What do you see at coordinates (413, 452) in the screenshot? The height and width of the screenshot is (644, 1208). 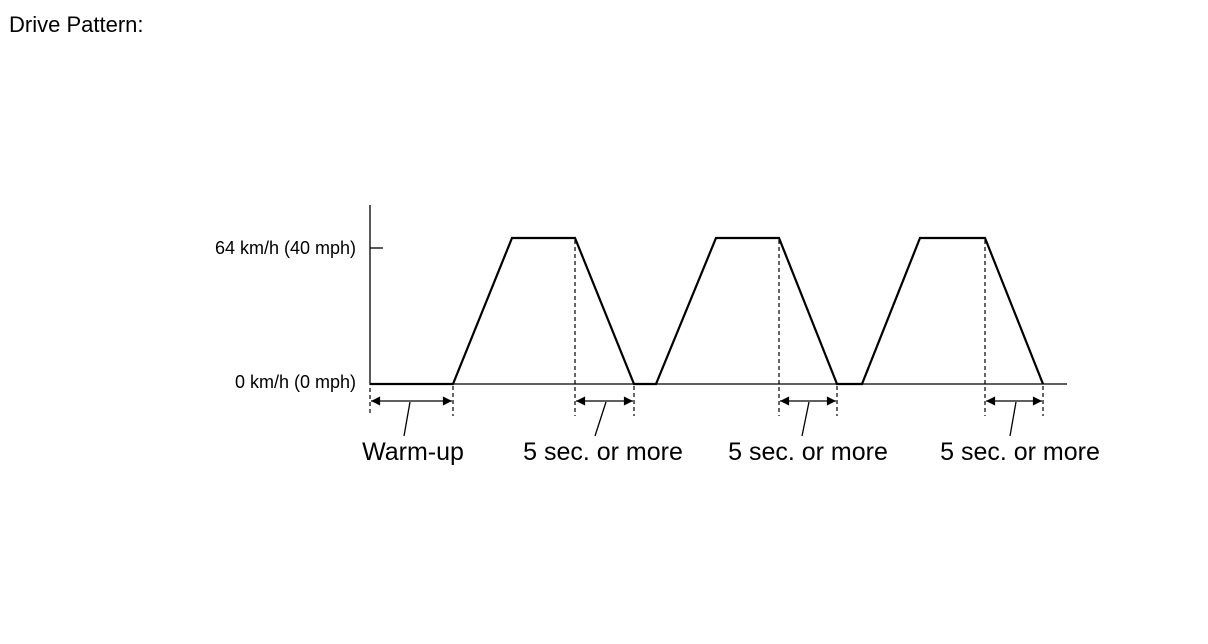 I see `interval-label: Warm-up` at bounding box center [413, 452].